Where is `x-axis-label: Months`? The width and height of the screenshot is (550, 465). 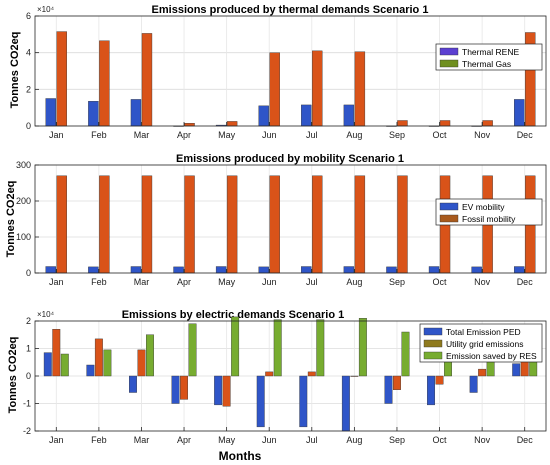
x-axis-label: Months is located at coordinates (240, 456).